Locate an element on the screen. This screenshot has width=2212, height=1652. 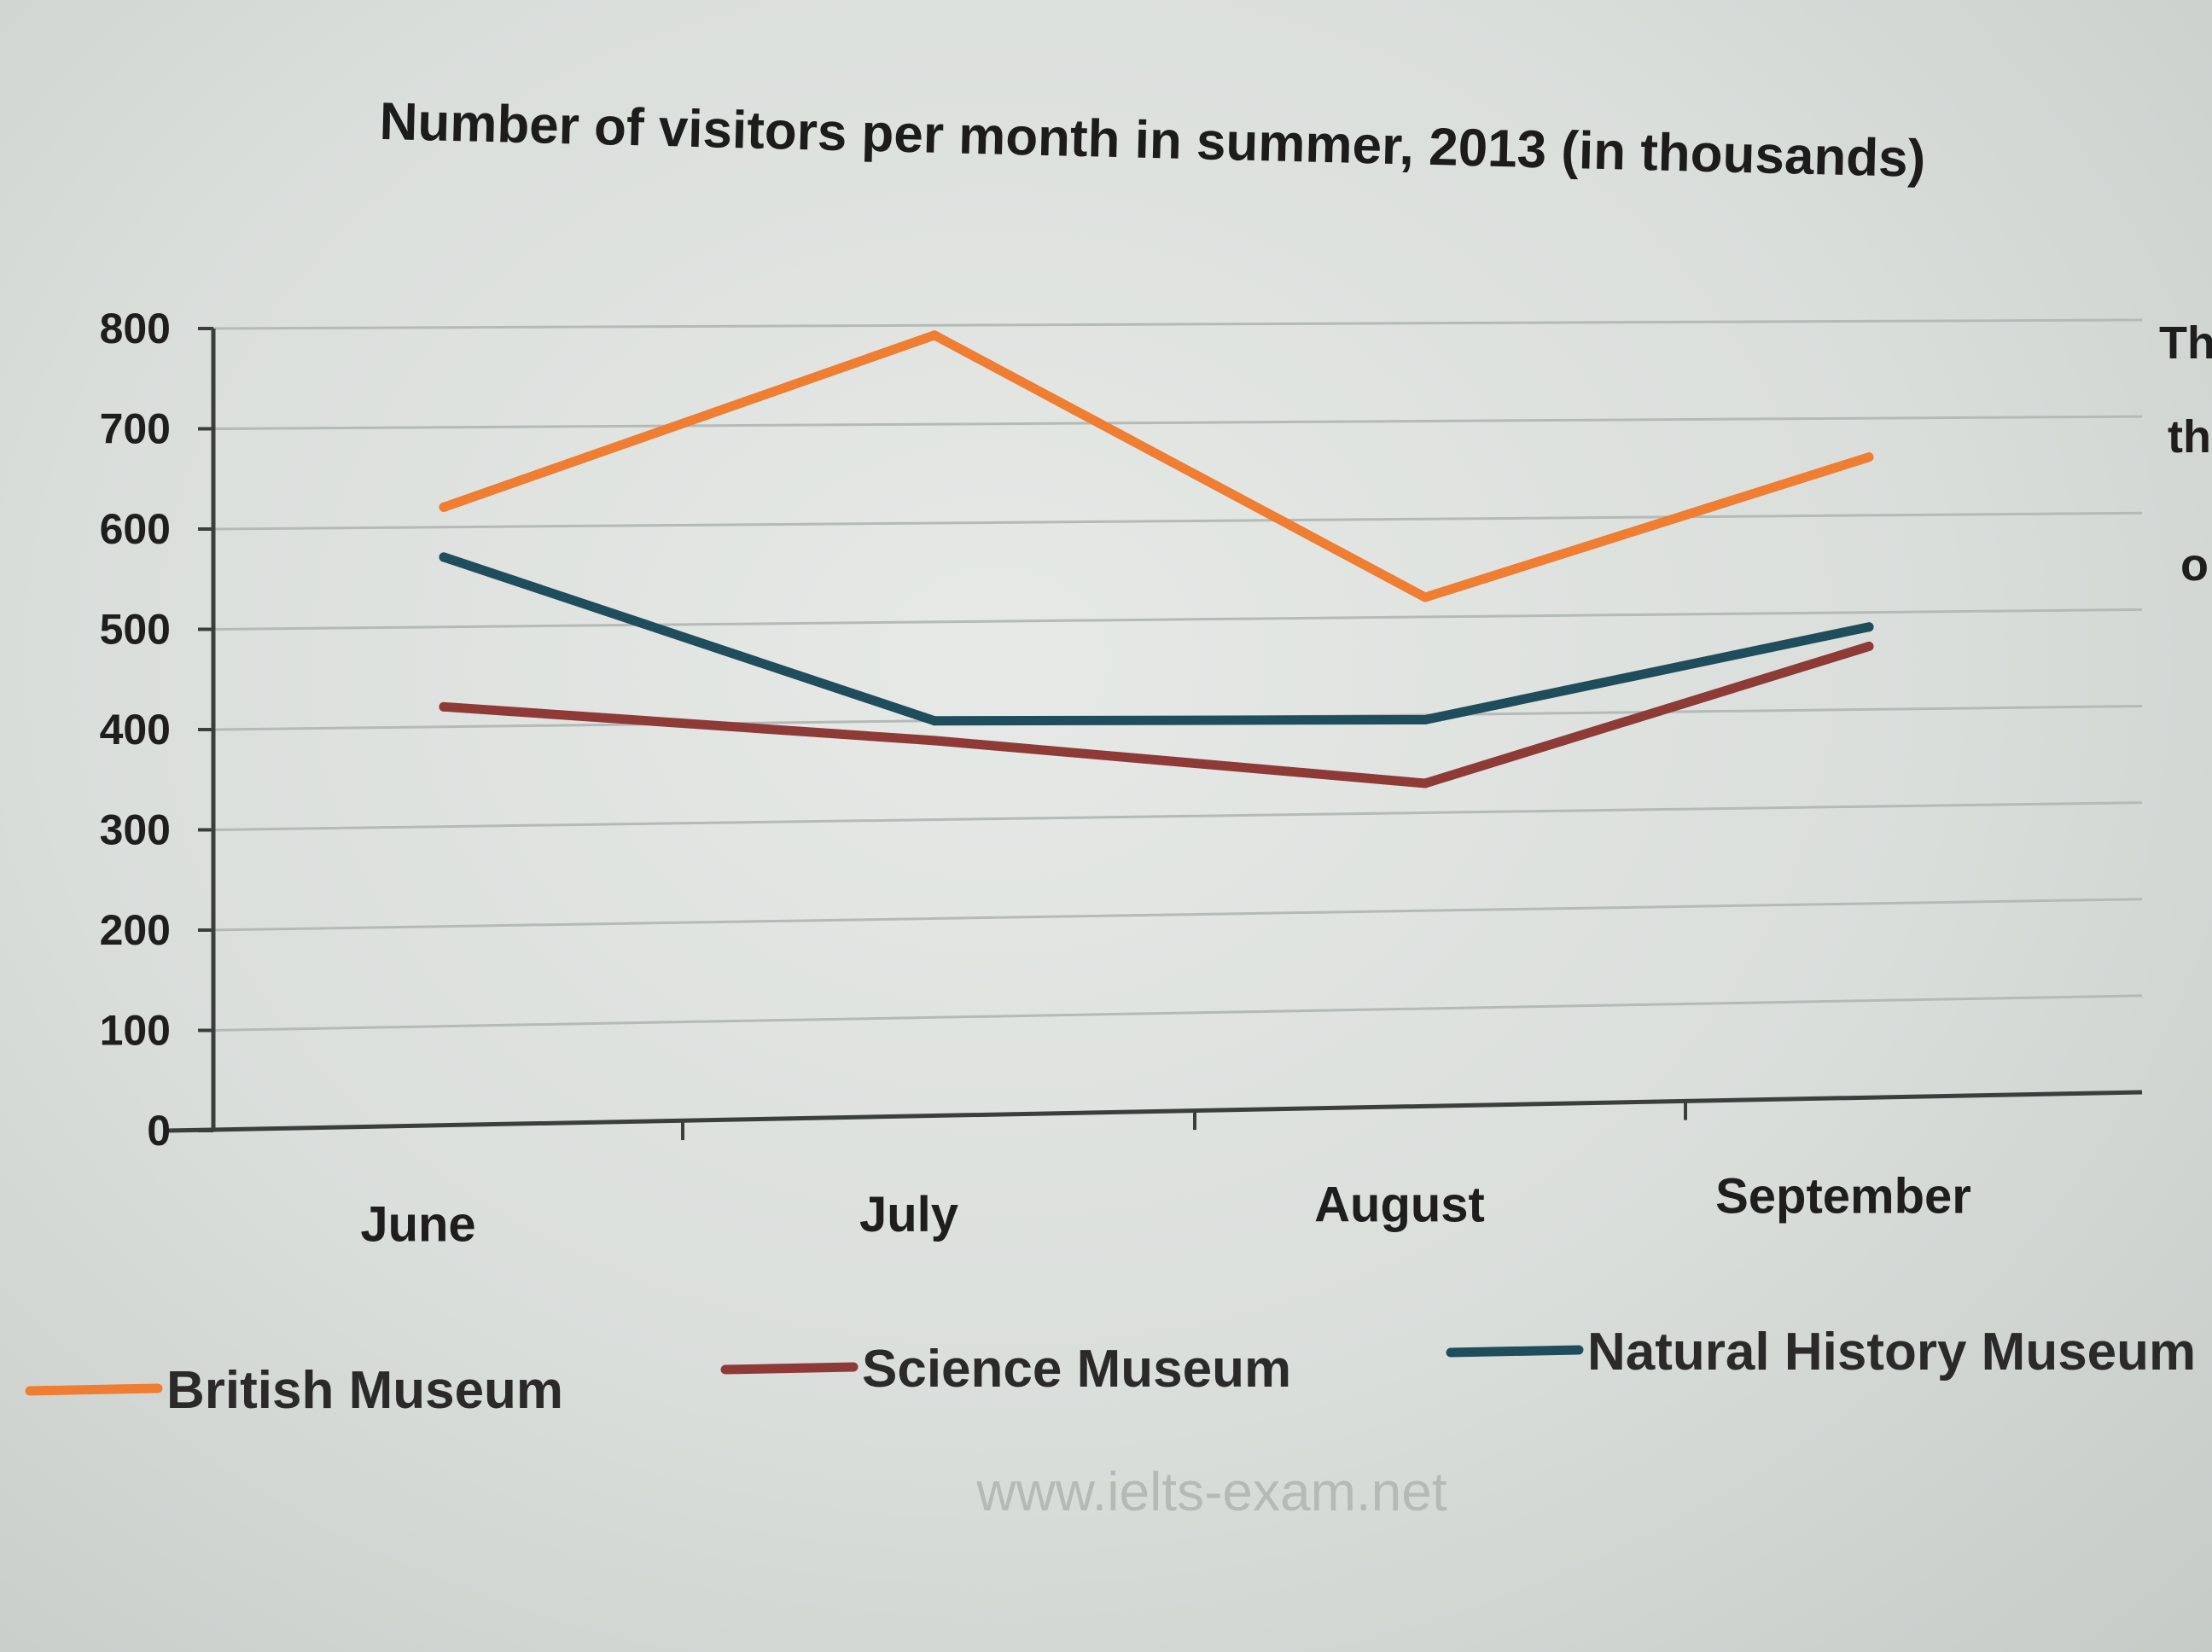
x-tick-label-july: July is located at coordinates (908, 1214).